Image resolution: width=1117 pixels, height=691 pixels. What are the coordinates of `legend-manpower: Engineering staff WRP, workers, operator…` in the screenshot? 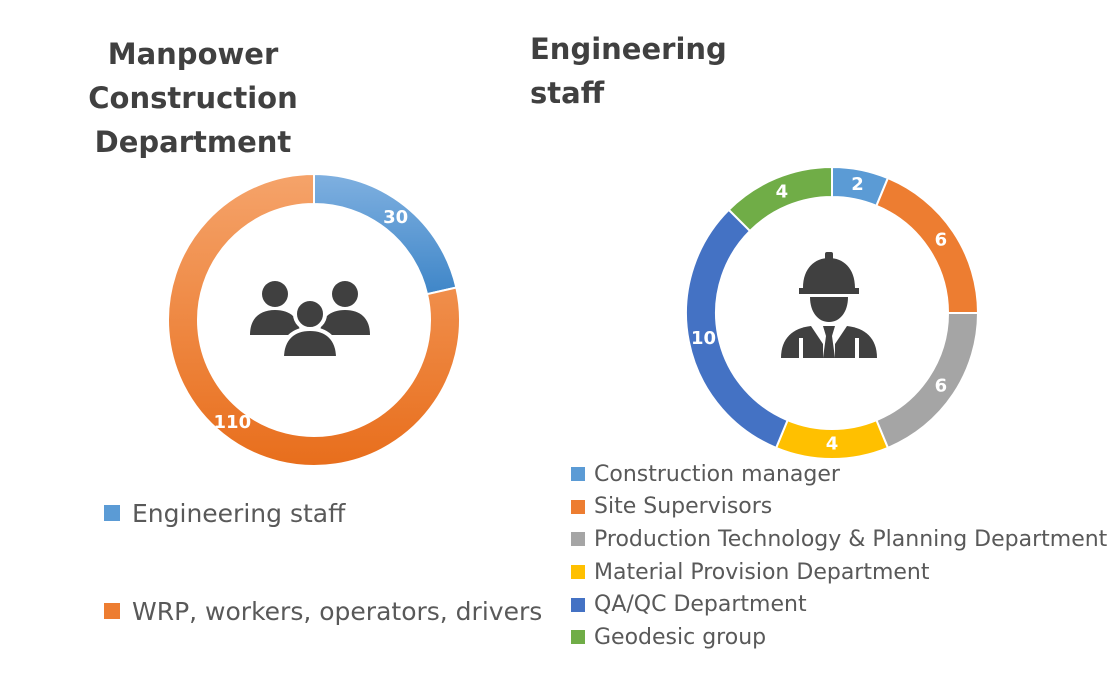 It's located at (323, 593).